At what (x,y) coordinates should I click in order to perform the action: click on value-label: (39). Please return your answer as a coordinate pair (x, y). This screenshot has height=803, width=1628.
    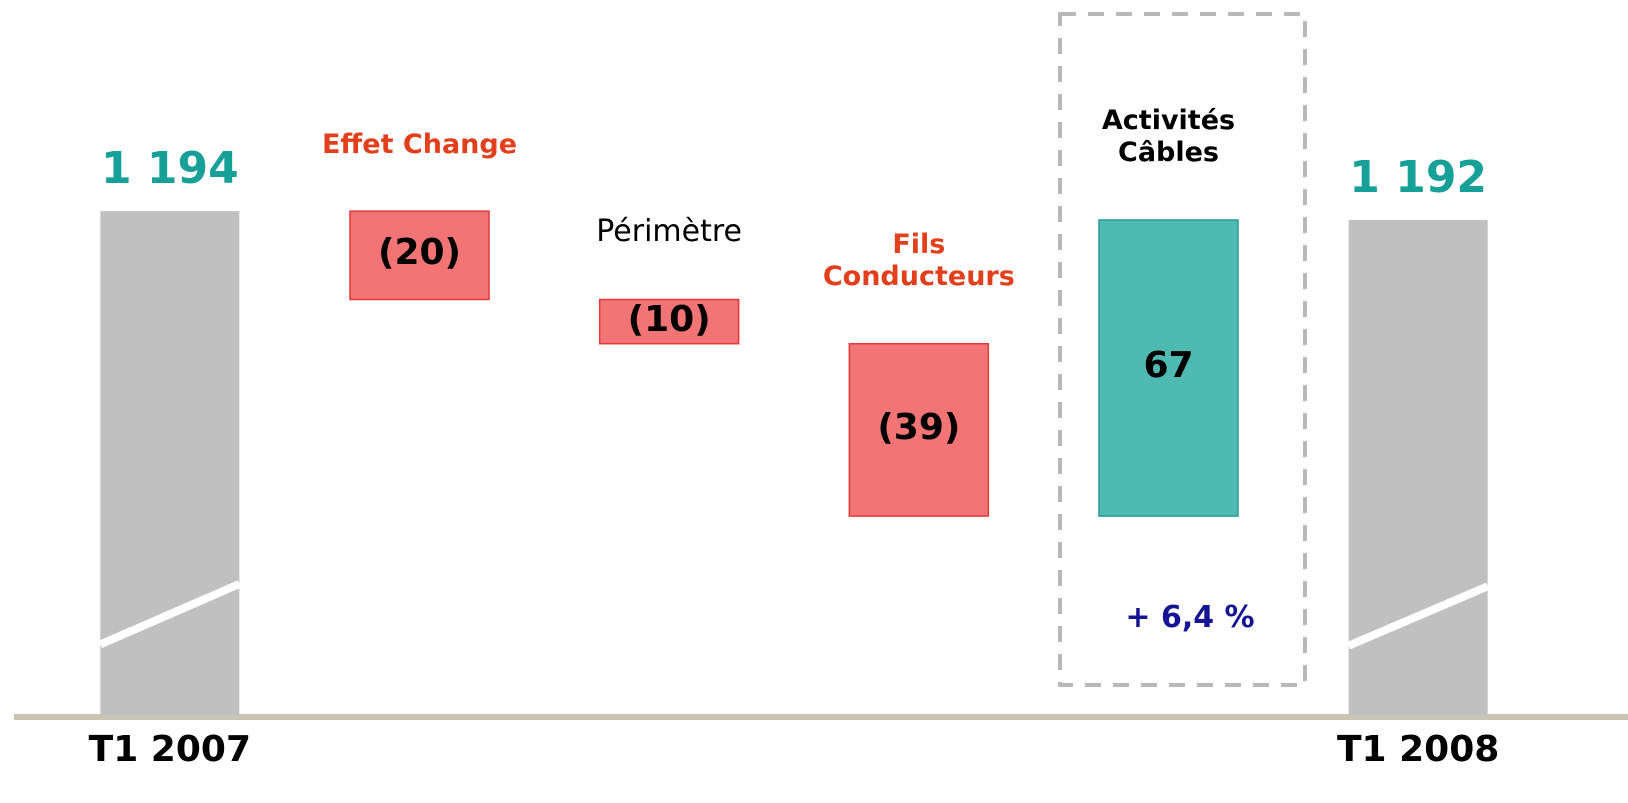
    Looking at the image, I should click on (919, 427).